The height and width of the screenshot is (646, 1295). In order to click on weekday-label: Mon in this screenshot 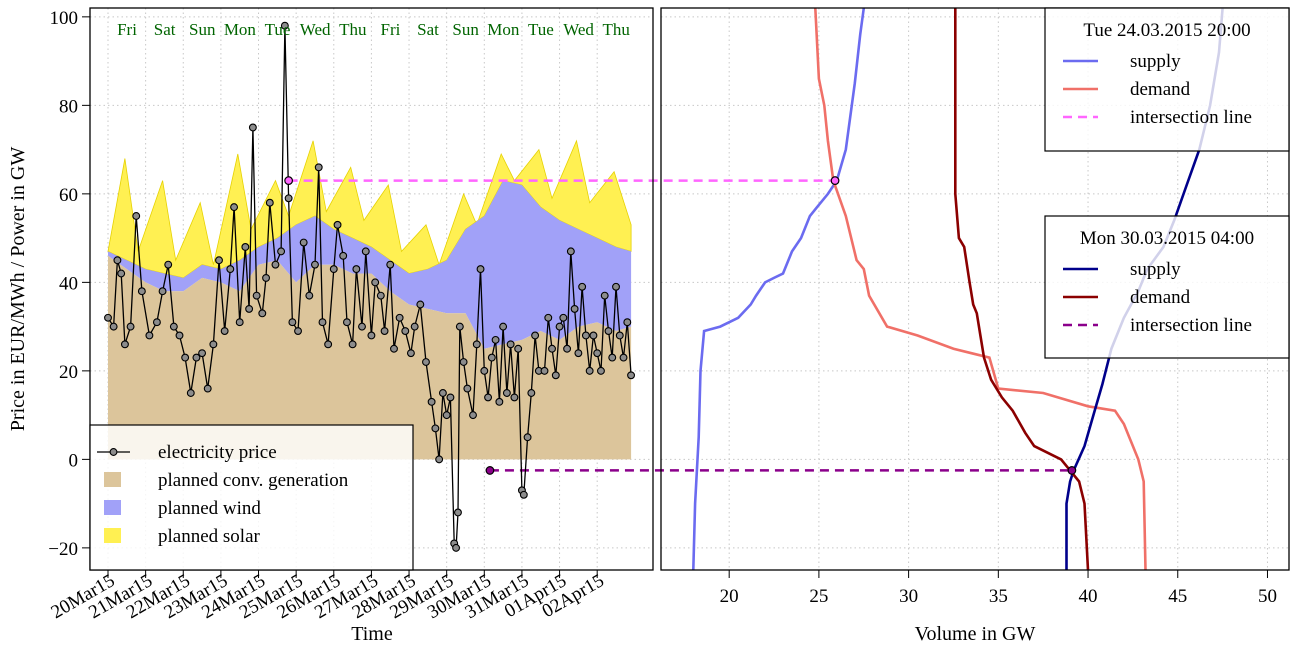, I will do `click(503, 29)`.